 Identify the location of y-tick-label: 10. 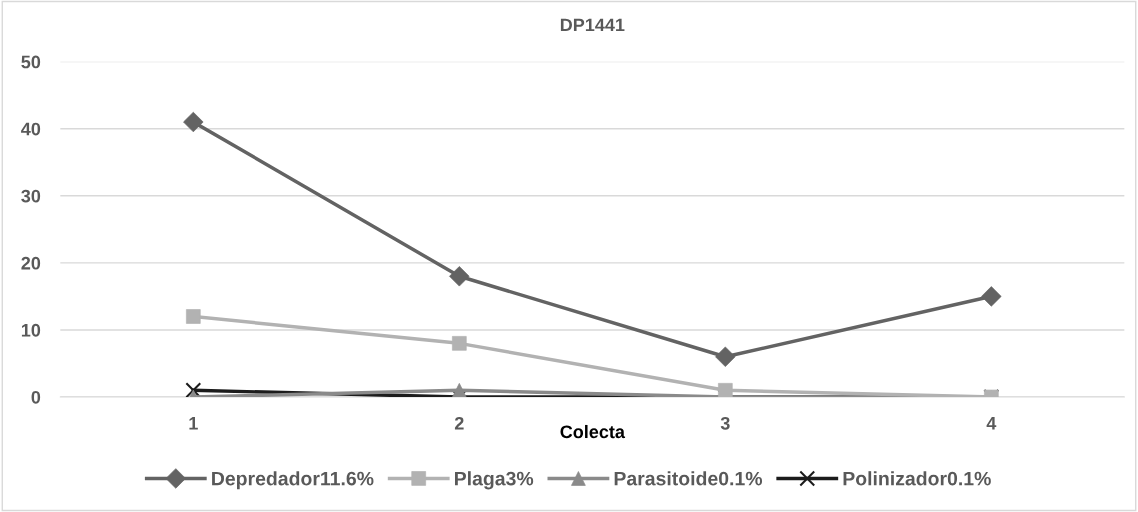
(31, 330).